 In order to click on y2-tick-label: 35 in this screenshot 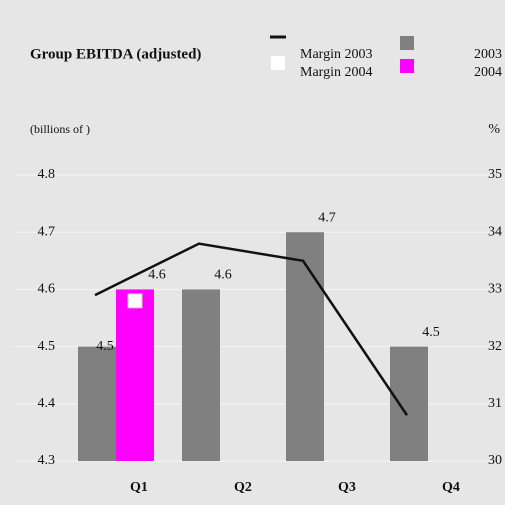, I will do `click(495, 174)`.